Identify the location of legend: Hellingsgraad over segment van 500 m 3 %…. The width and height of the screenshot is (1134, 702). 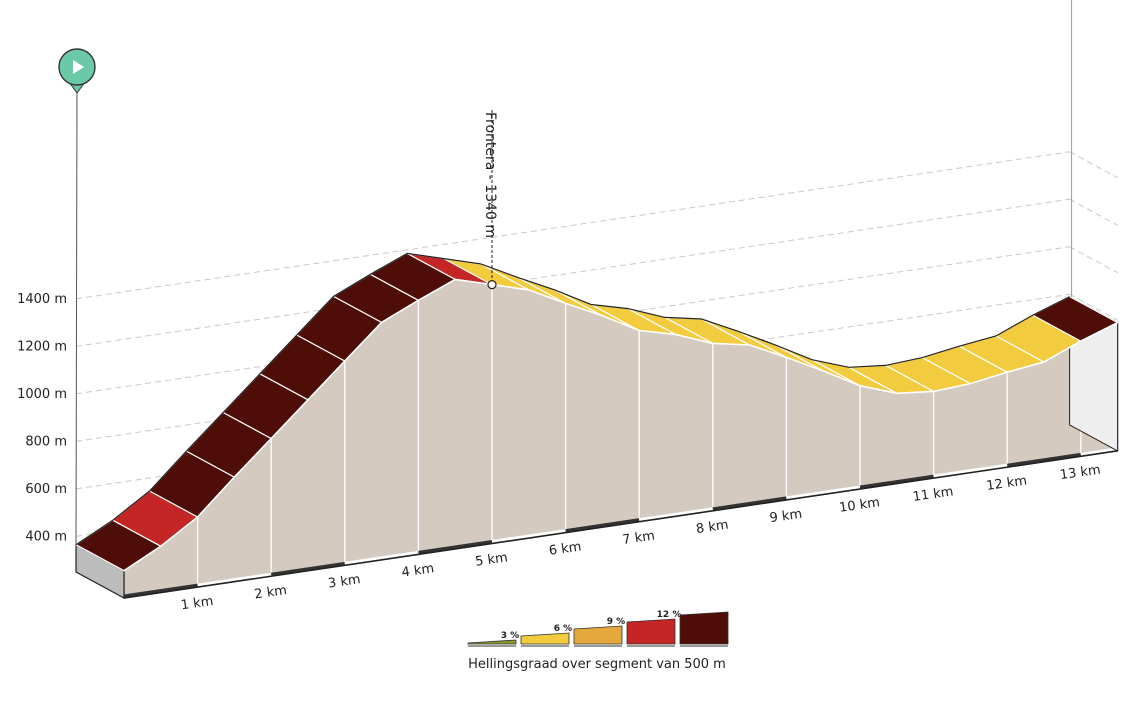
(598, 641).